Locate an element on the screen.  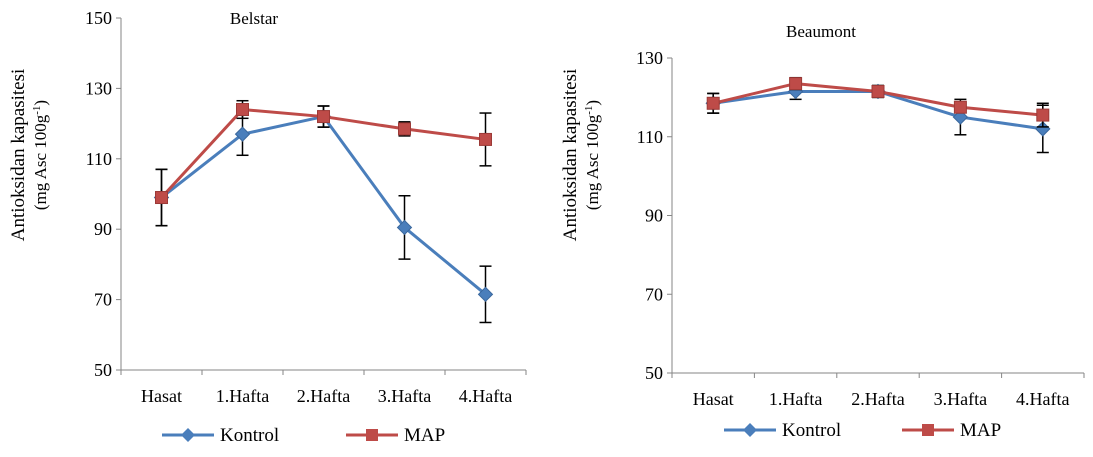
chart-title: Belstar is located at coordinates (254, 18).